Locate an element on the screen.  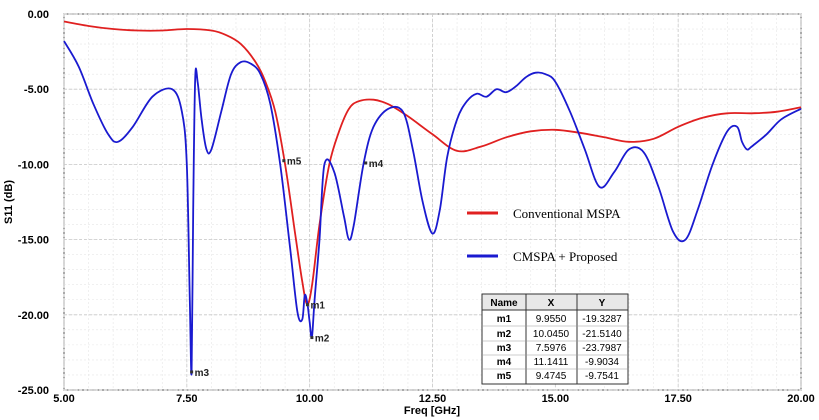
marker-layer: m1 m2 m3 m4 m5 is located at coordinates (287, 268).